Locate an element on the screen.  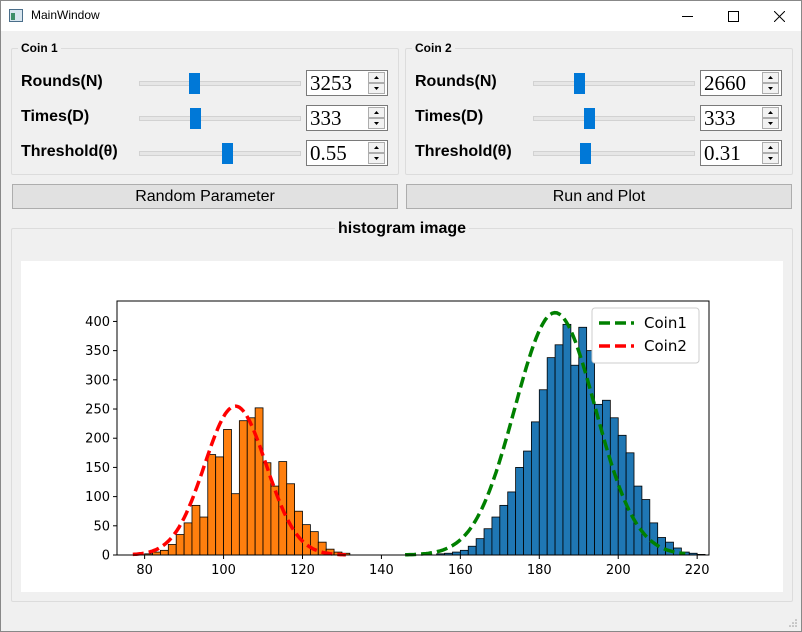
coin2-rounds-value: 2660 is located at coordinates (725, 83).